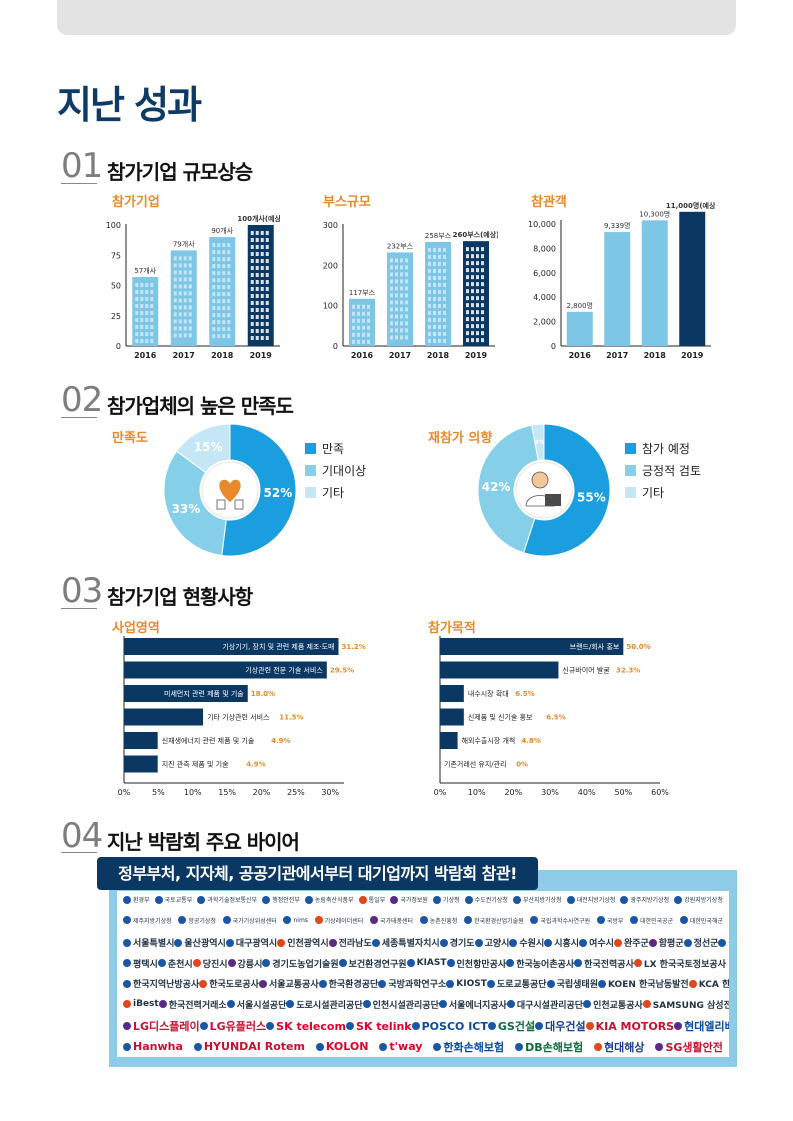  Describe the element at coordinates (474, 1047) in the screenshot. I see `organization-name: 한화손해보험` at that location.